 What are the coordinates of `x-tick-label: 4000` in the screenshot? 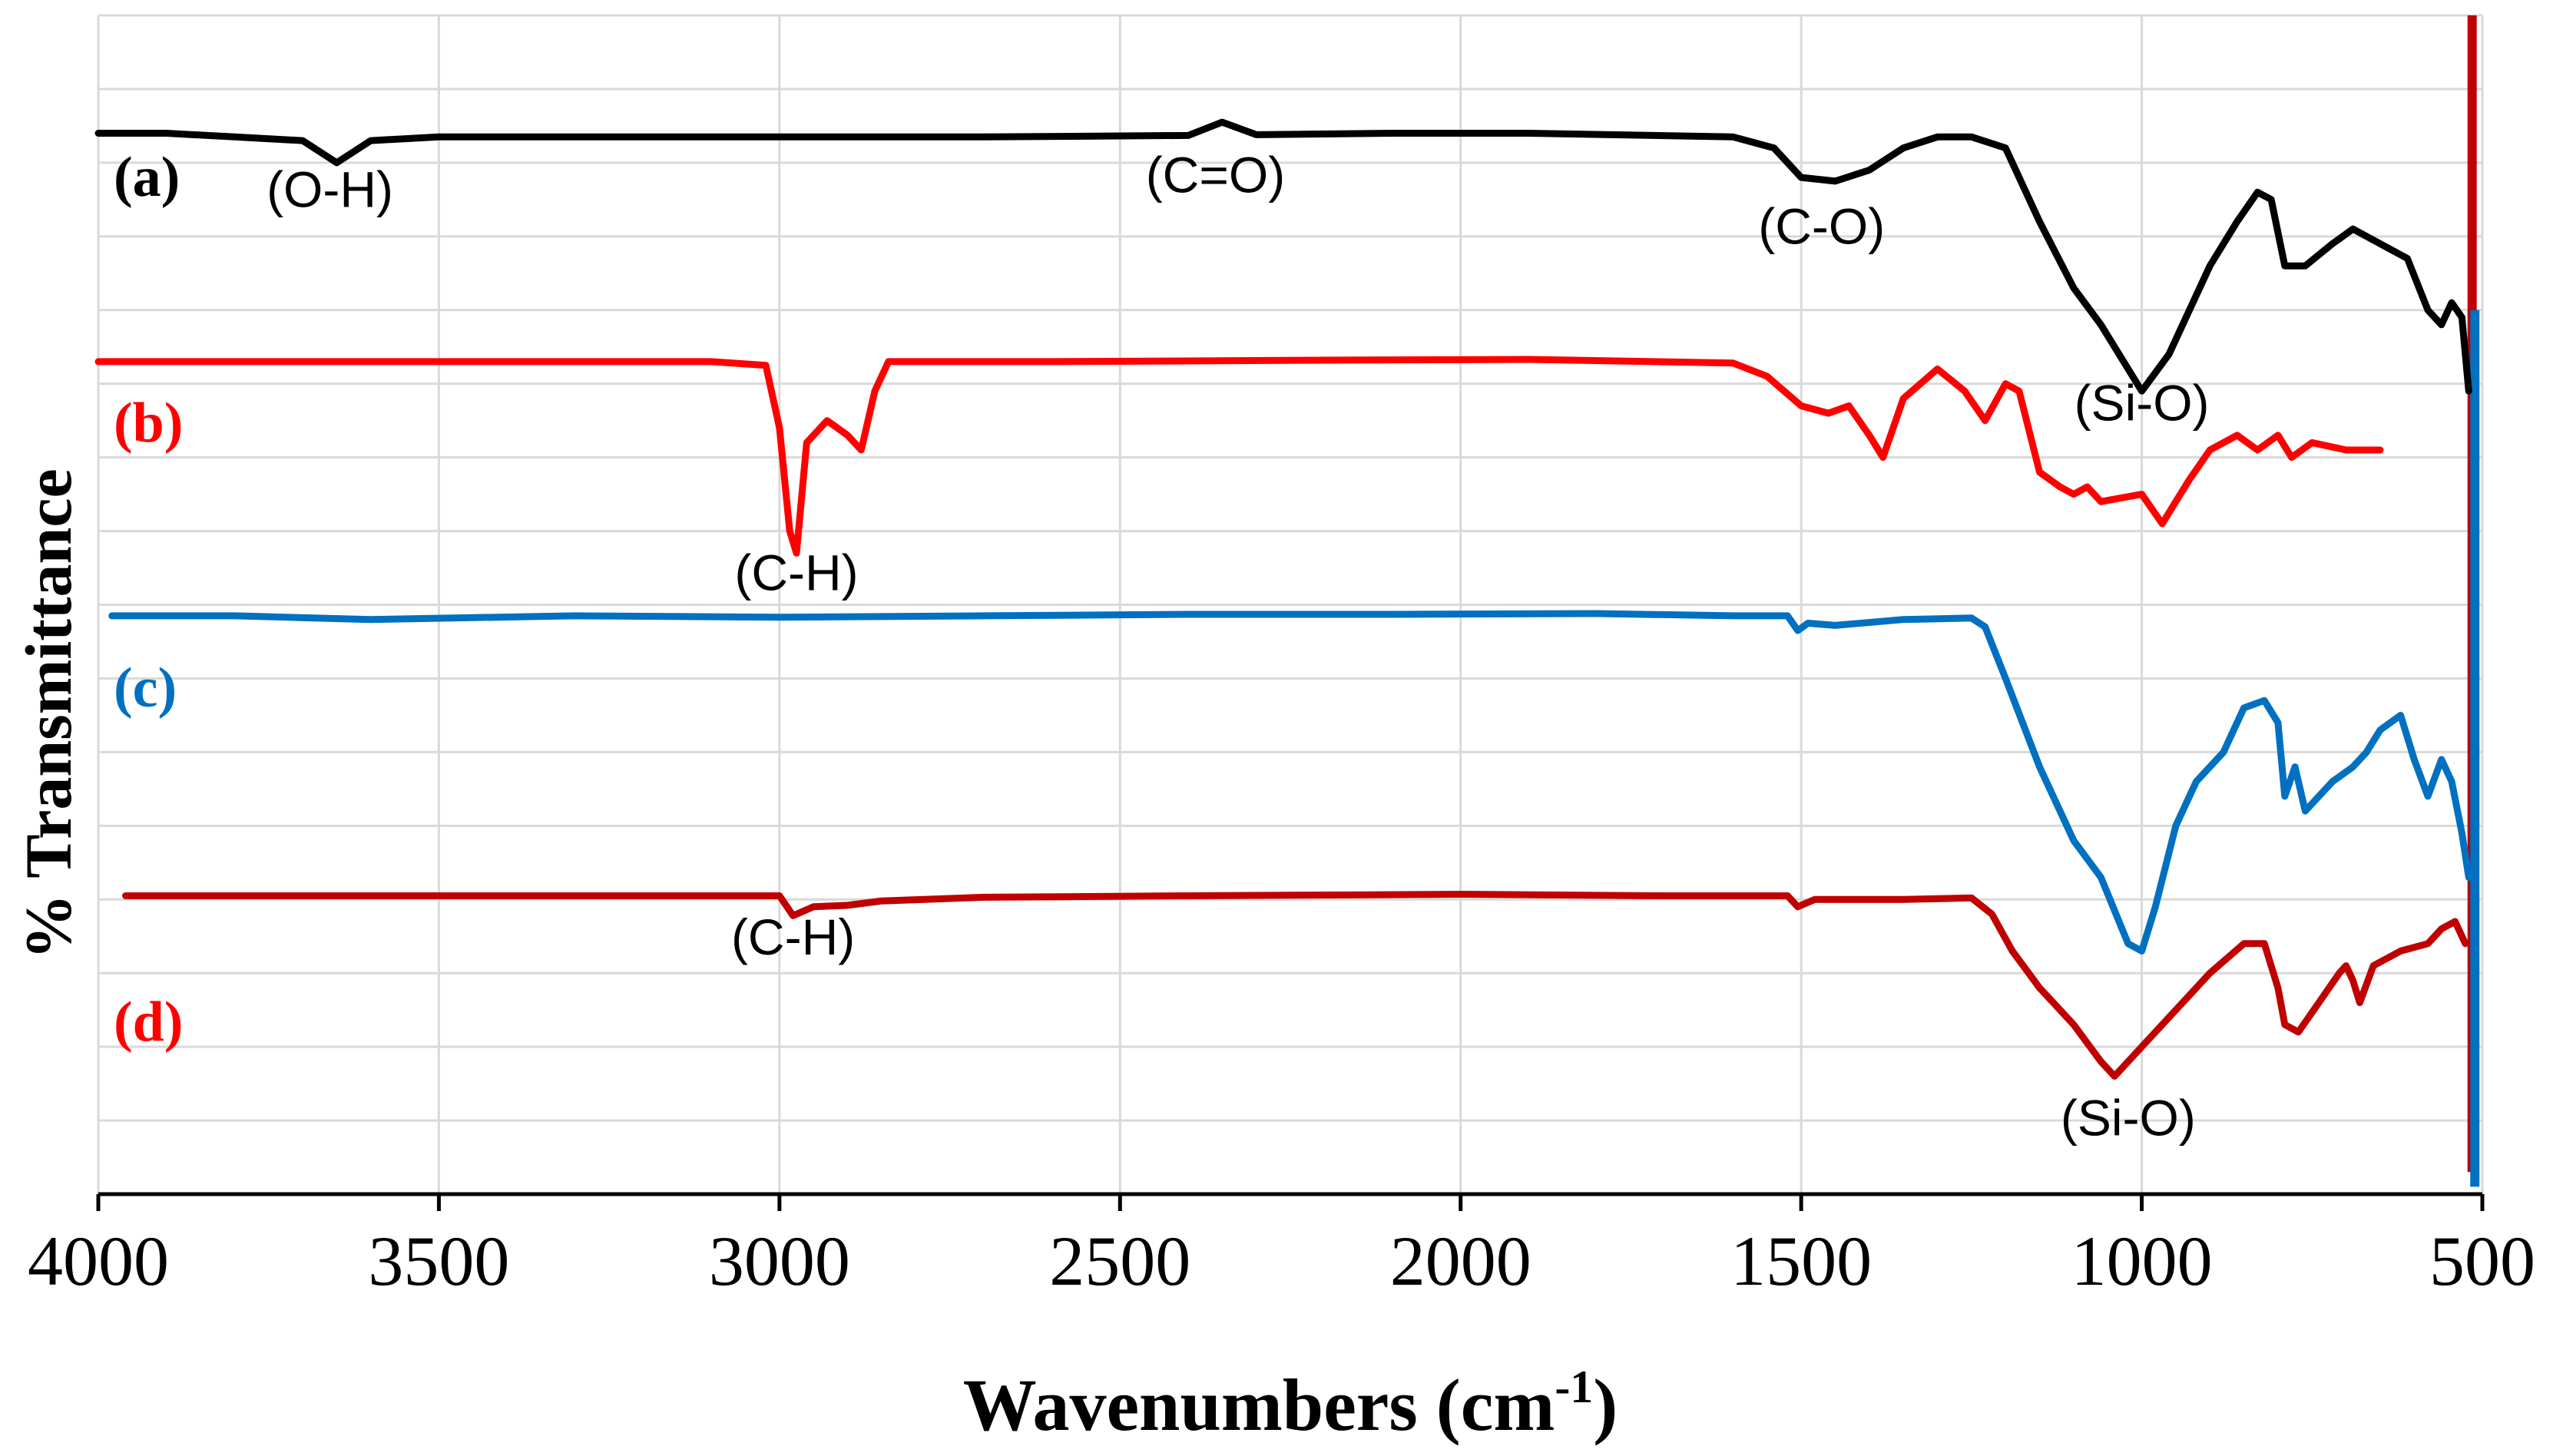 It's located at (99, 1261).